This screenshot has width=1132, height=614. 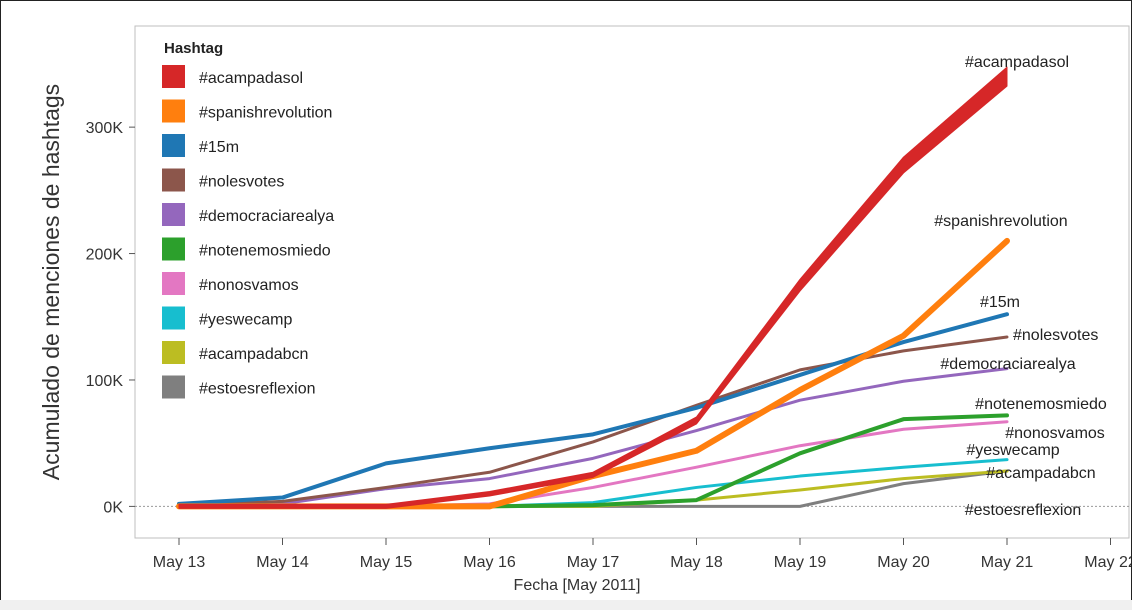 I want to click on legend-item: #nonosvamos, so click(x=249, y=285).